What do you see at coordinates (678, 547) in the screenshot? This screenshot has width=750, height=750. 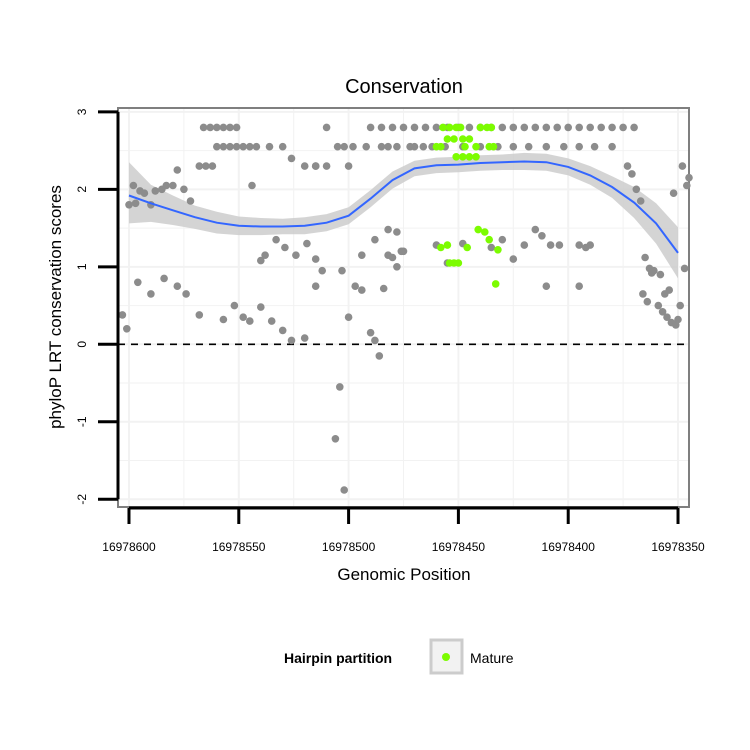 I see `x-tick-label-5: 16978350` at bounding box center [678, 547].